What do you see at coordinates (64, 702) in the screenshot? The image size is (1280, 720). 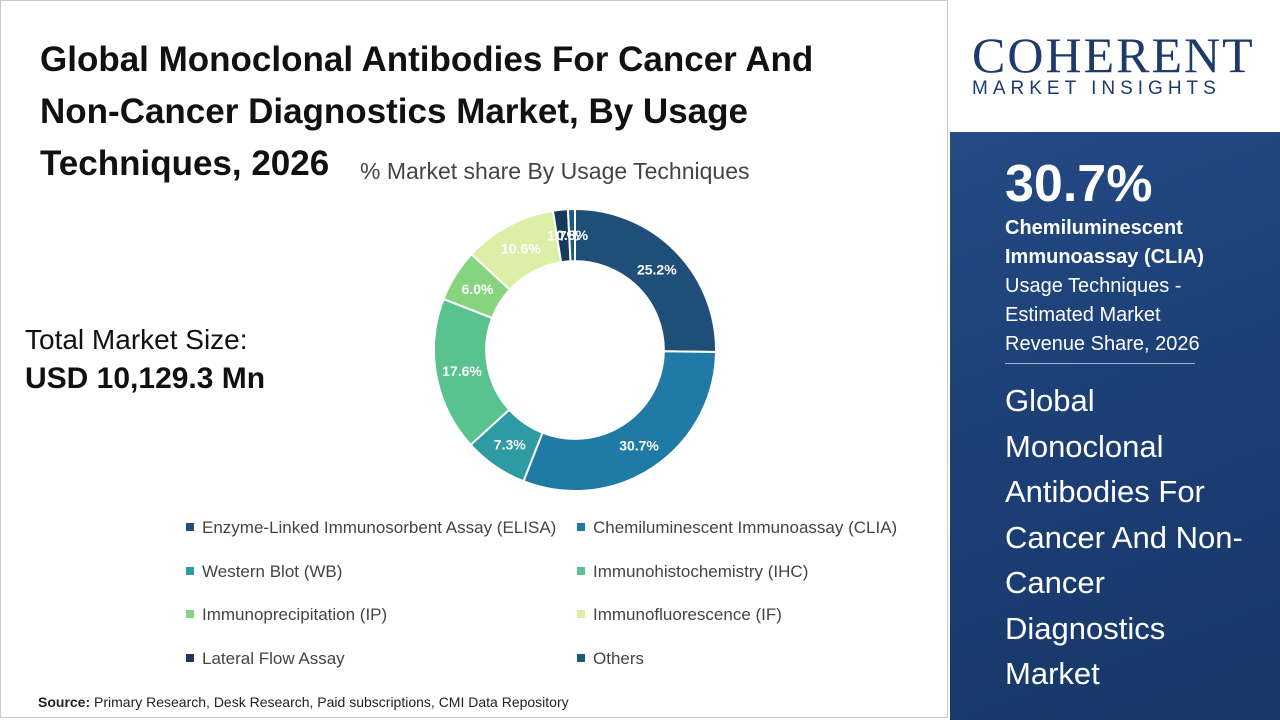 I see `source-label: Source:` at bounding box center [64, 702].